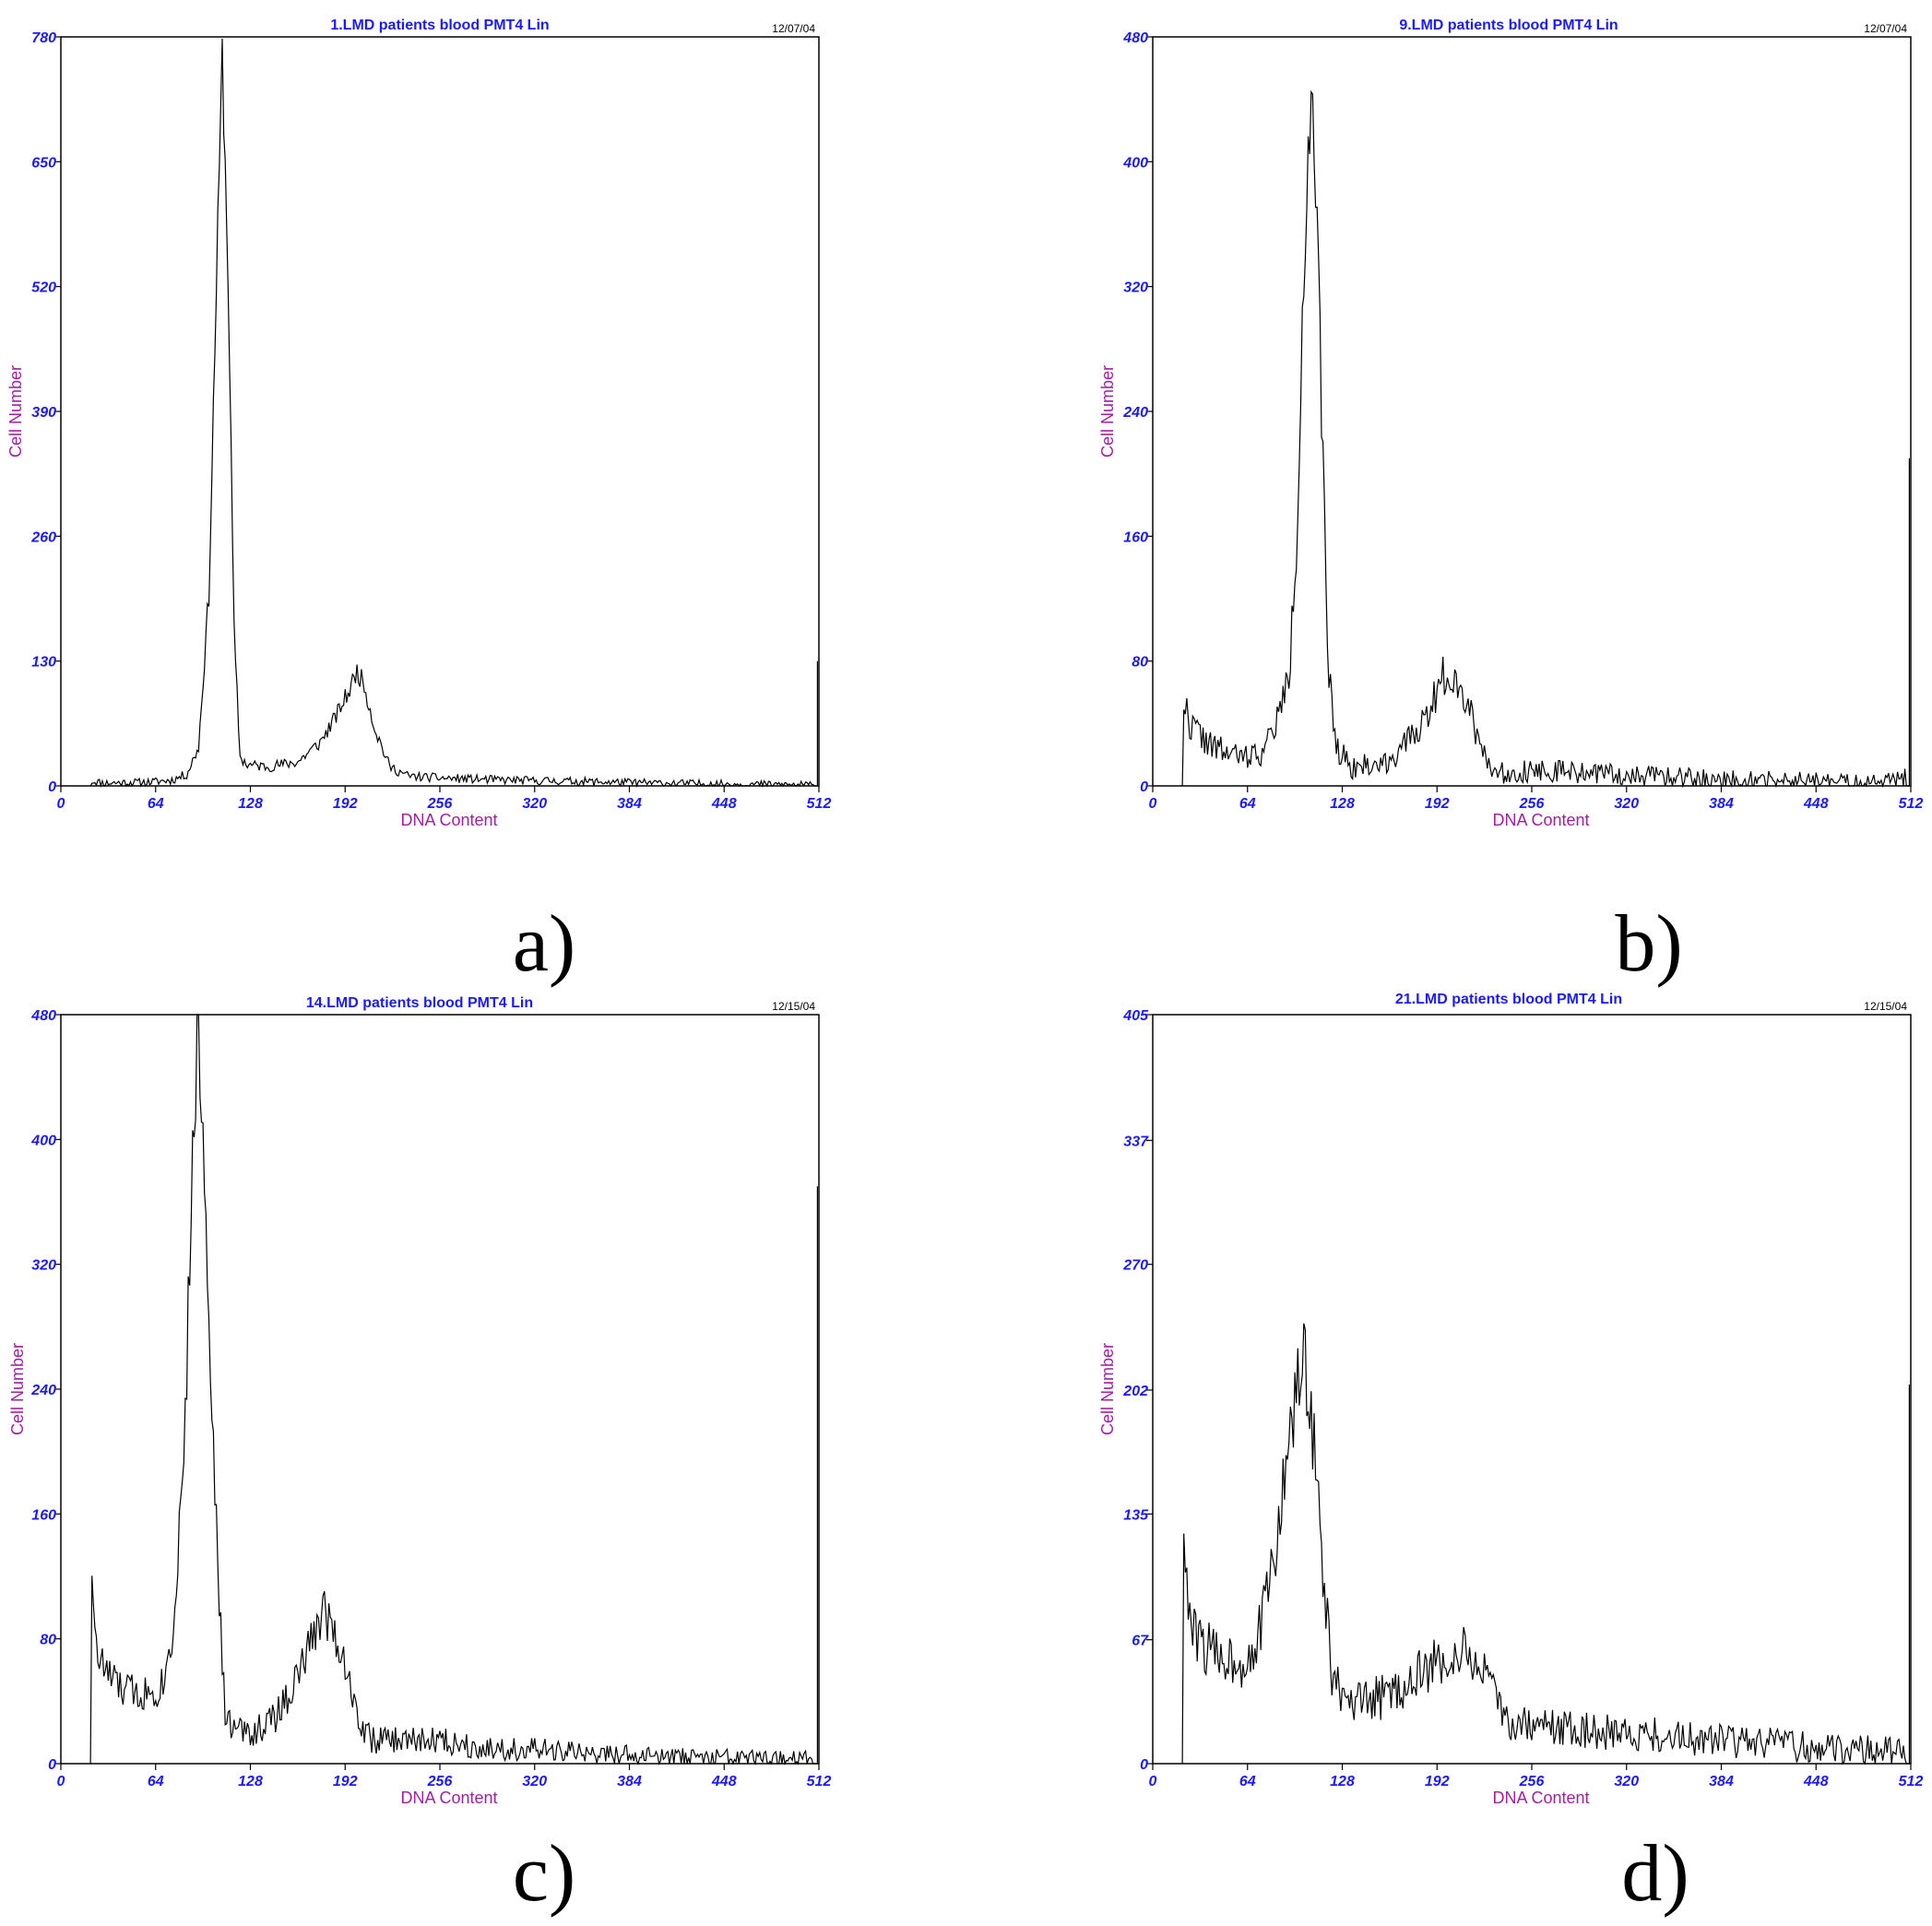 Image resolution: width=1932 pixels, height=1926 pixels. I want to click on panel-label: c), so click(544, 1874).